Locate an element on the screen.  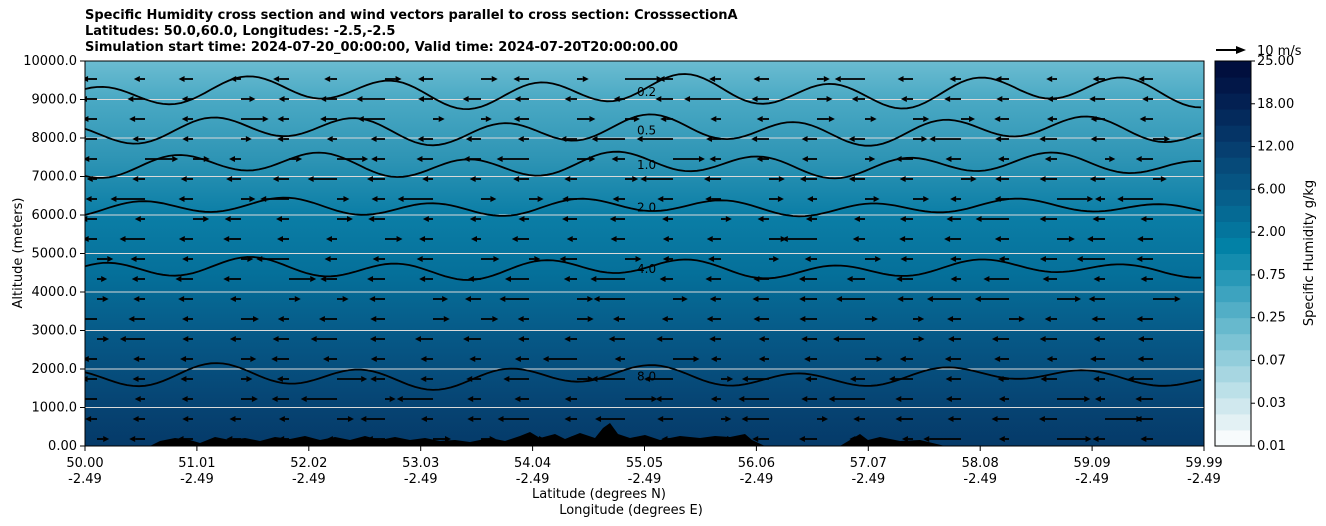
contour-label: 2.0 is located at coordinates (646, 207).